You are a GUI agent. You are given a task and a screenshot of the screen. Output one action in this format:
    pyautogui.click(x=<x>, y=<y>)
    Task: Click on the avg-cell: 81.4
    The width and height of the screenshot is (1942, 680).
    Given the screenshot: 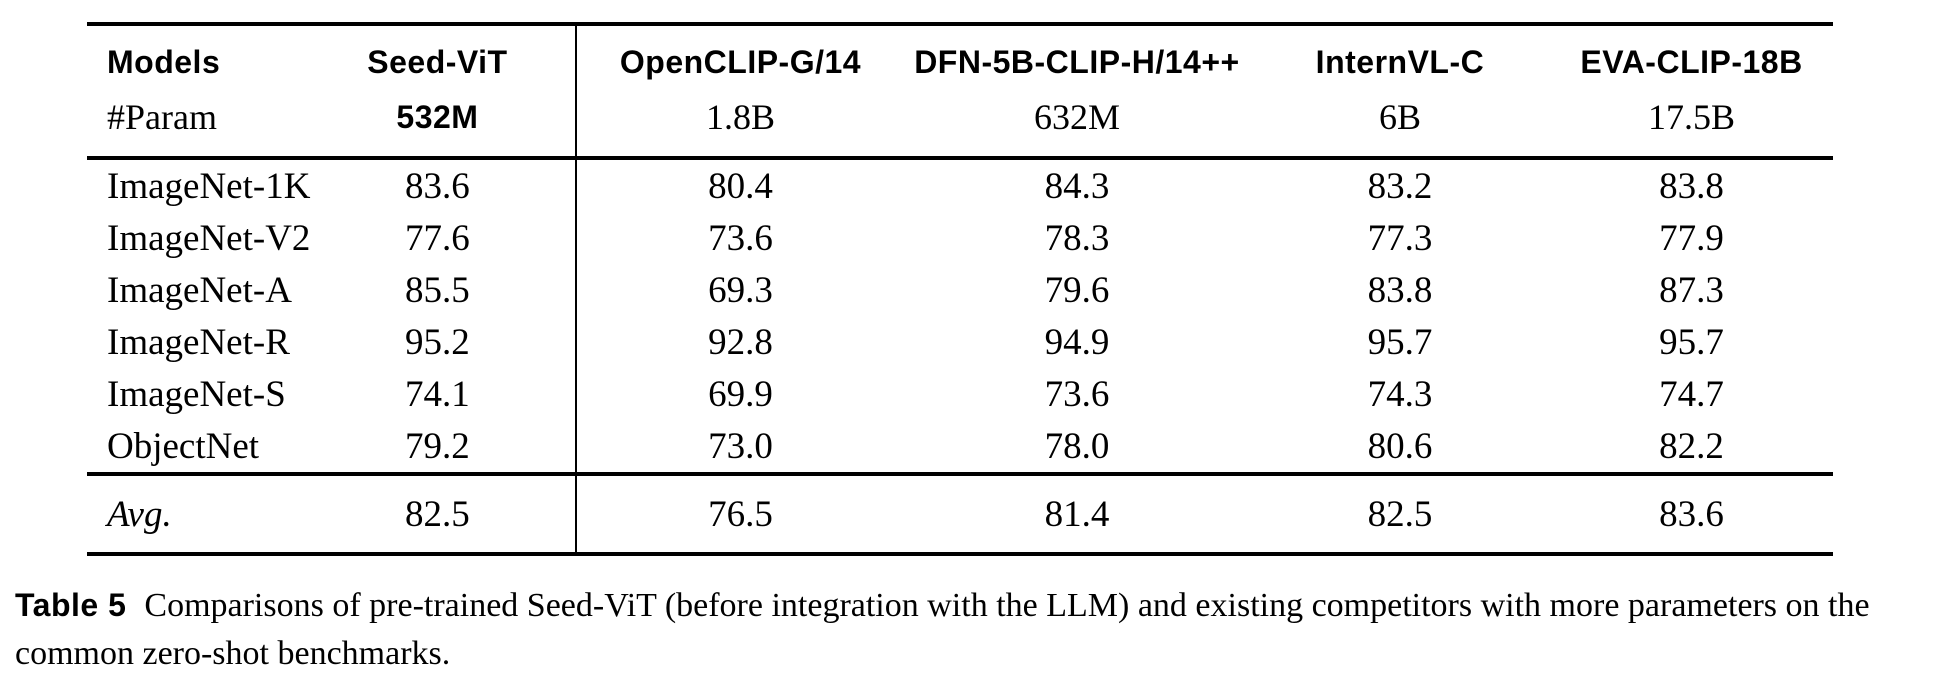 What is the action you would take?
    pyautogui.click(x=1077, y=513)
    